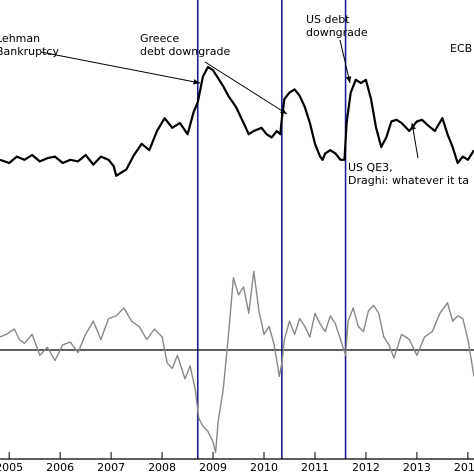 The image size is (474, 474). I want to click on x-tick-label-2007: 2007, so click(111, 467).